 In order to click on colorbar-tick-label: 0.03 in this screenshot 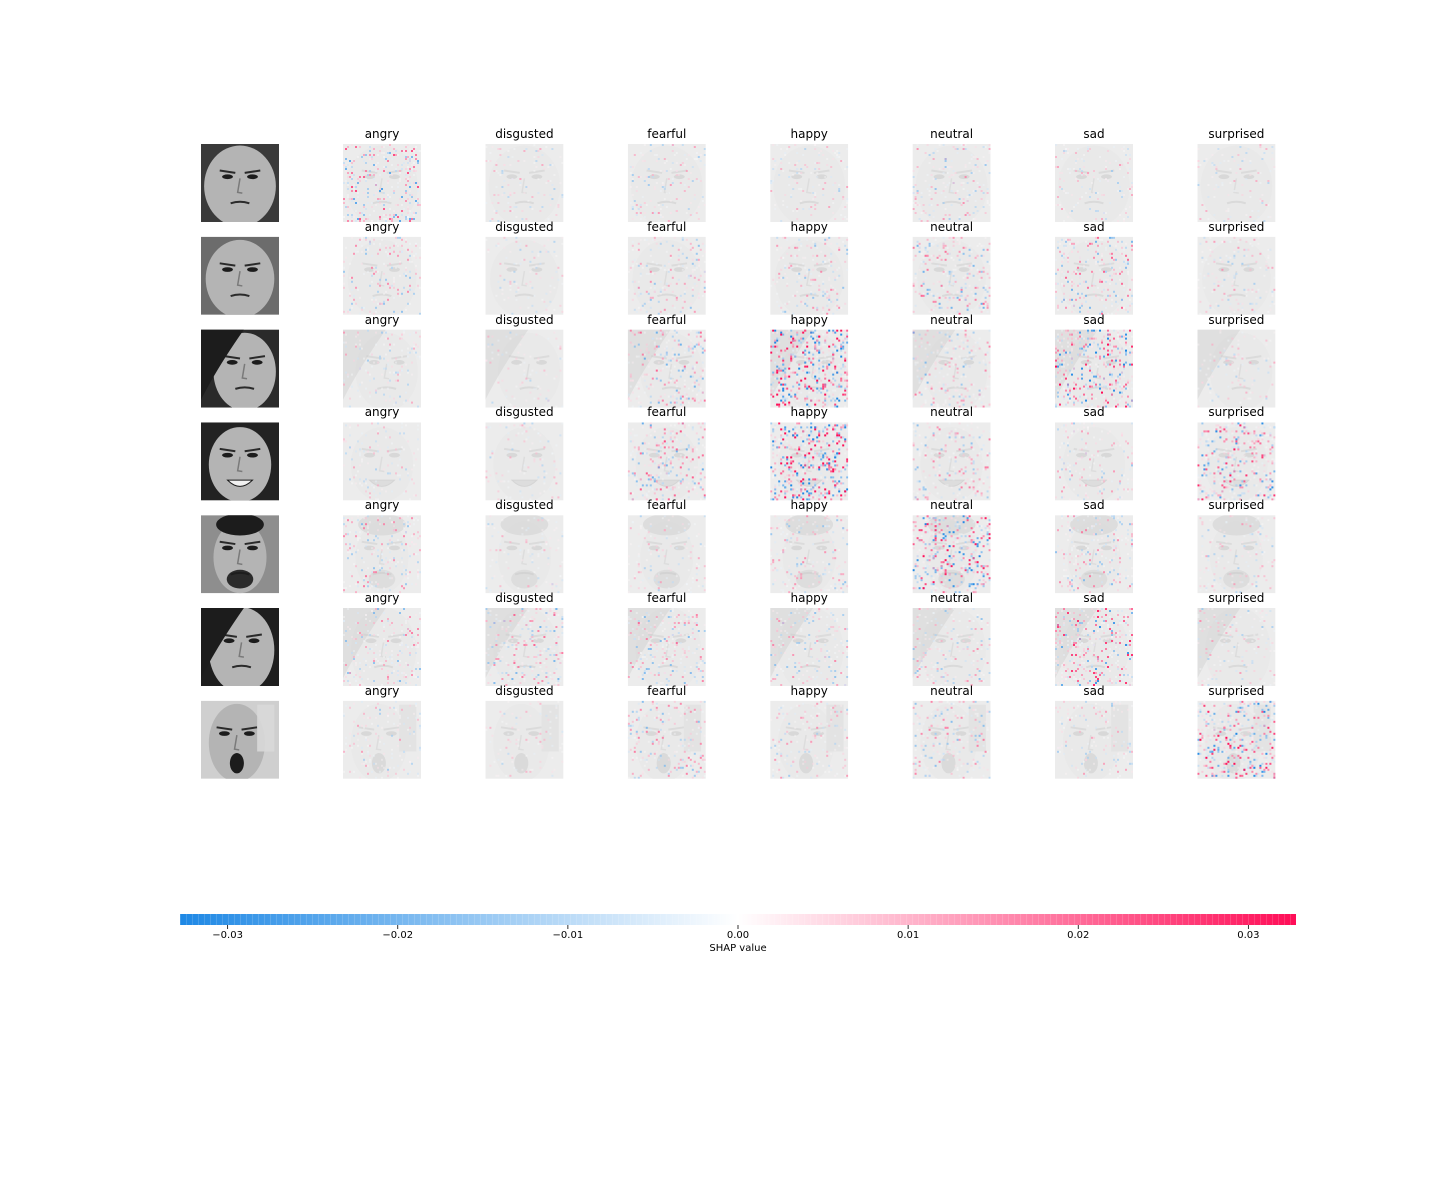, I will do `click(1248, 935)`.